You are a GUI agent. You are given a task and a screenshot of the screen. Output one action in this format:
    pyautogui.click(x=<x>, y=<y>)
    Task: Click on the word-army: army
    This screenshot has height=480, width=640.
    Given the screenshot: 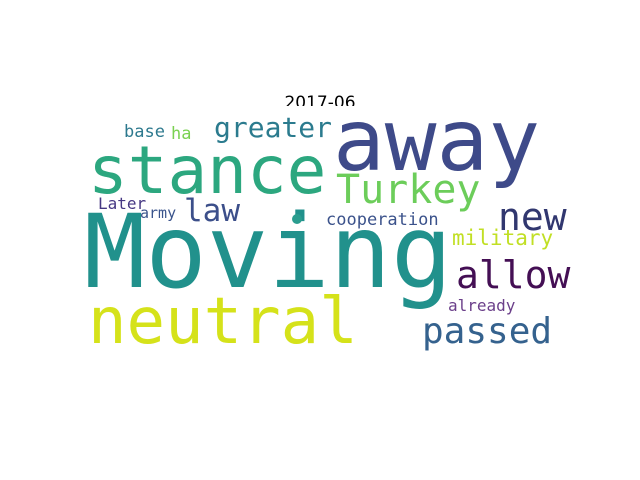 What is the action you would take?
    pyautogui.click(x=158, y=213)
    